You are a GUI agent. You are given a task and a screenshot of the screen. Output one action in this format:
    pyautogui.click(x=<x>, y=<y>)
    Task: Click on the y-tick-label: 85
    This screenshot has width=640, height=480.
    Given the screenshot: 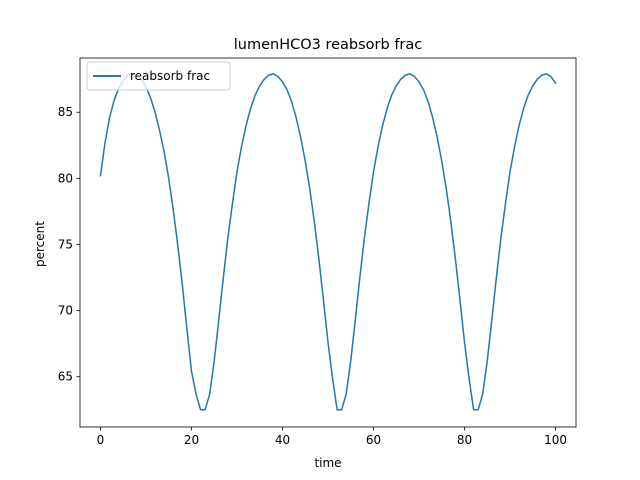 What is the action you would take?
    pyautogui.click(x=65, y=112)
    